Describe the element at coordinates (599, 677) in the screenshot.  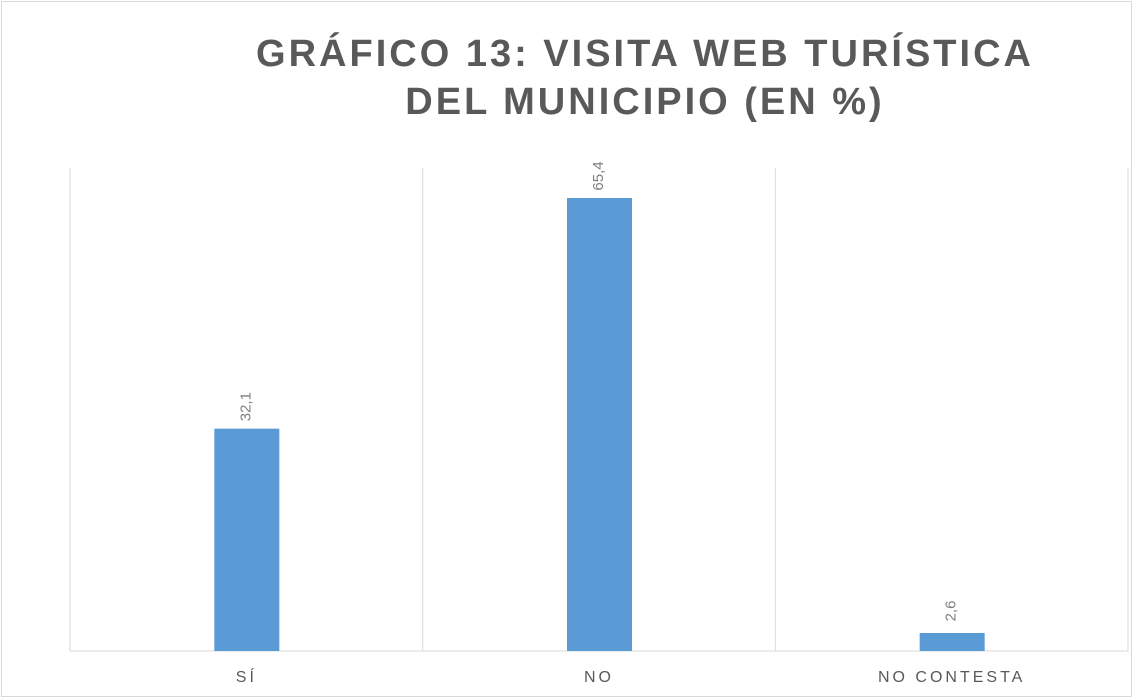
I see `x-tick-label: NO` at that location.